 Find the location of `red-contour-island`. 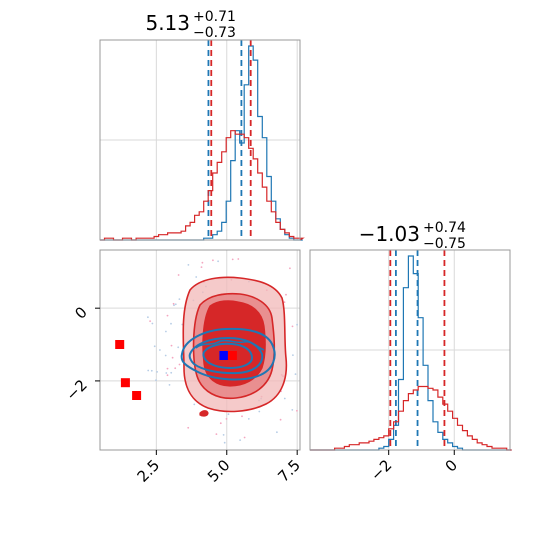

red-contour-island is located at coordinates (204, 413).